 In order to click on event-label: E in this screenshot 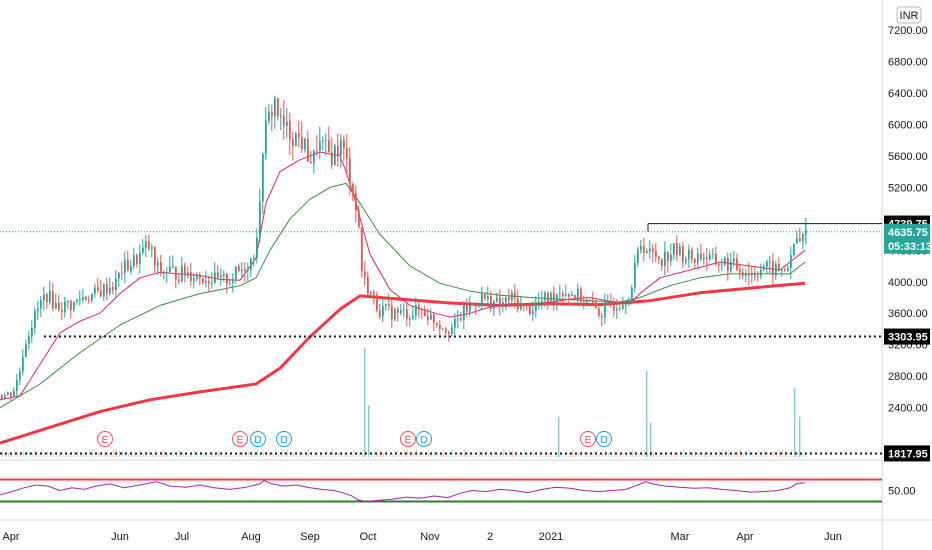, I will do `click(240, 440)`.